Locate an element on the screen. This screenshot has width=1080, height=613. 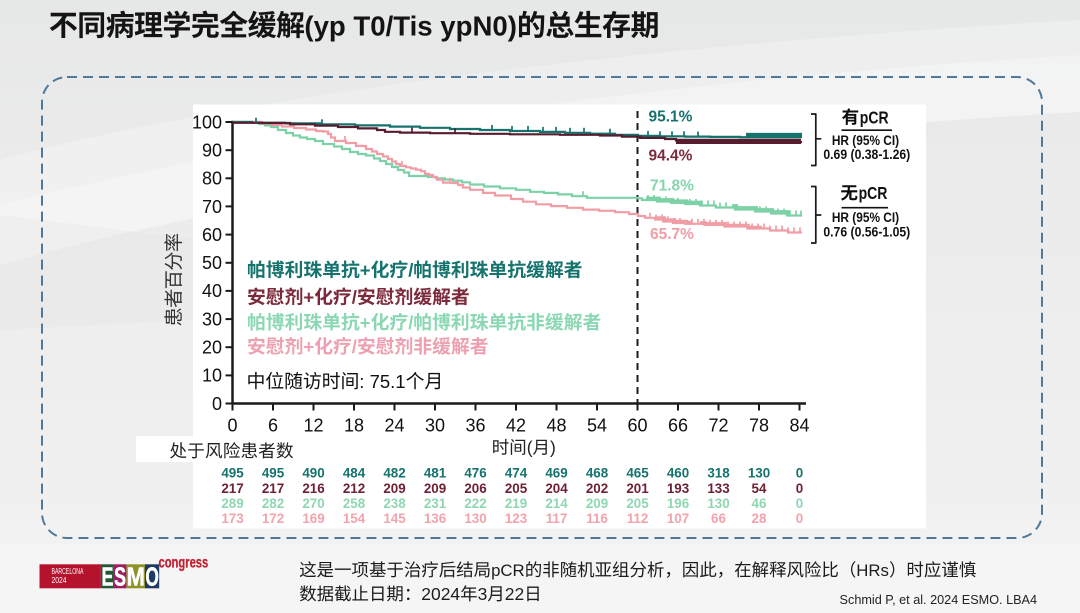
svg-text: 94.4% is located at coordinates (671, 155).